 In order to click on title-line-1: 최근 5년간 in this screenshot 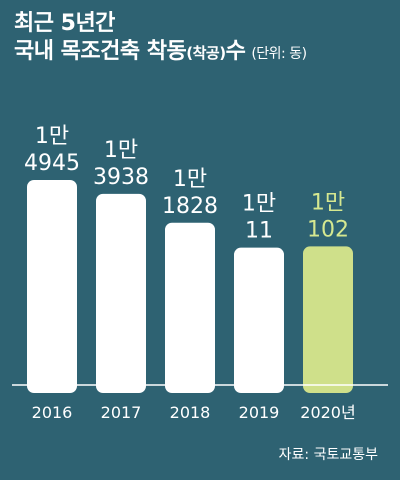, I will do `click(64, 23)`.